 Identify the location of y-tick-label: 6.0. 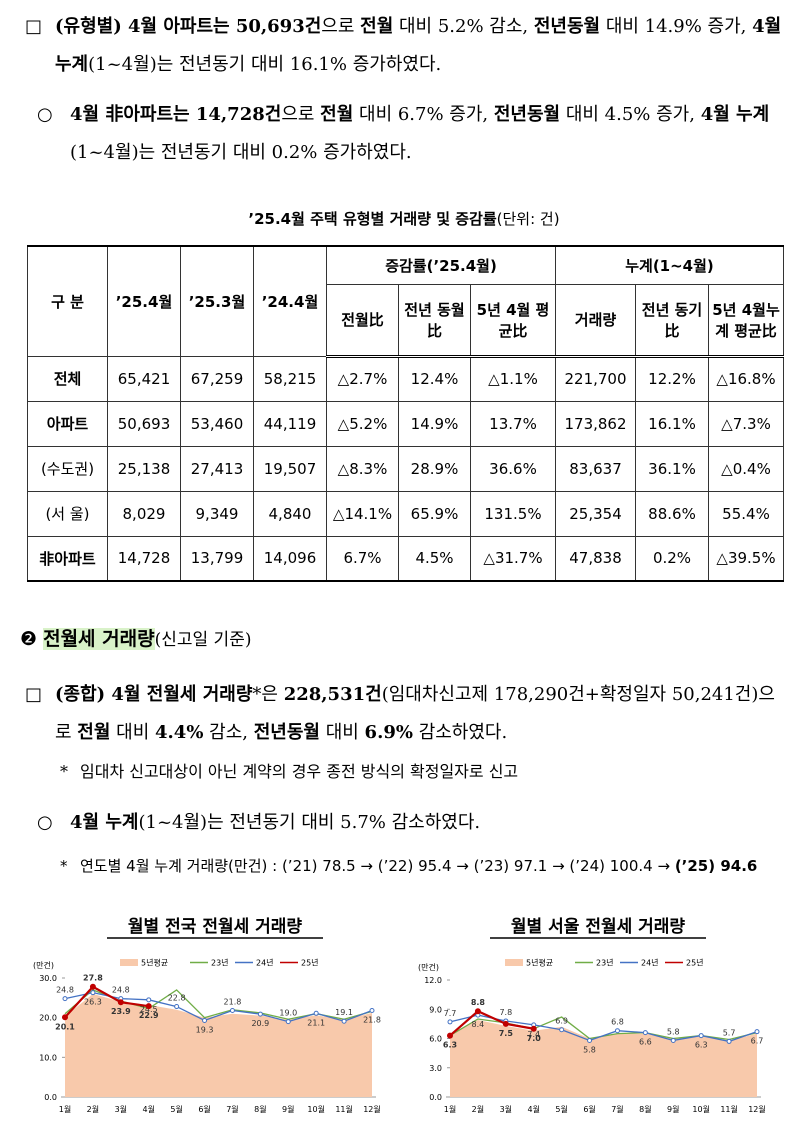
(435, 1039).